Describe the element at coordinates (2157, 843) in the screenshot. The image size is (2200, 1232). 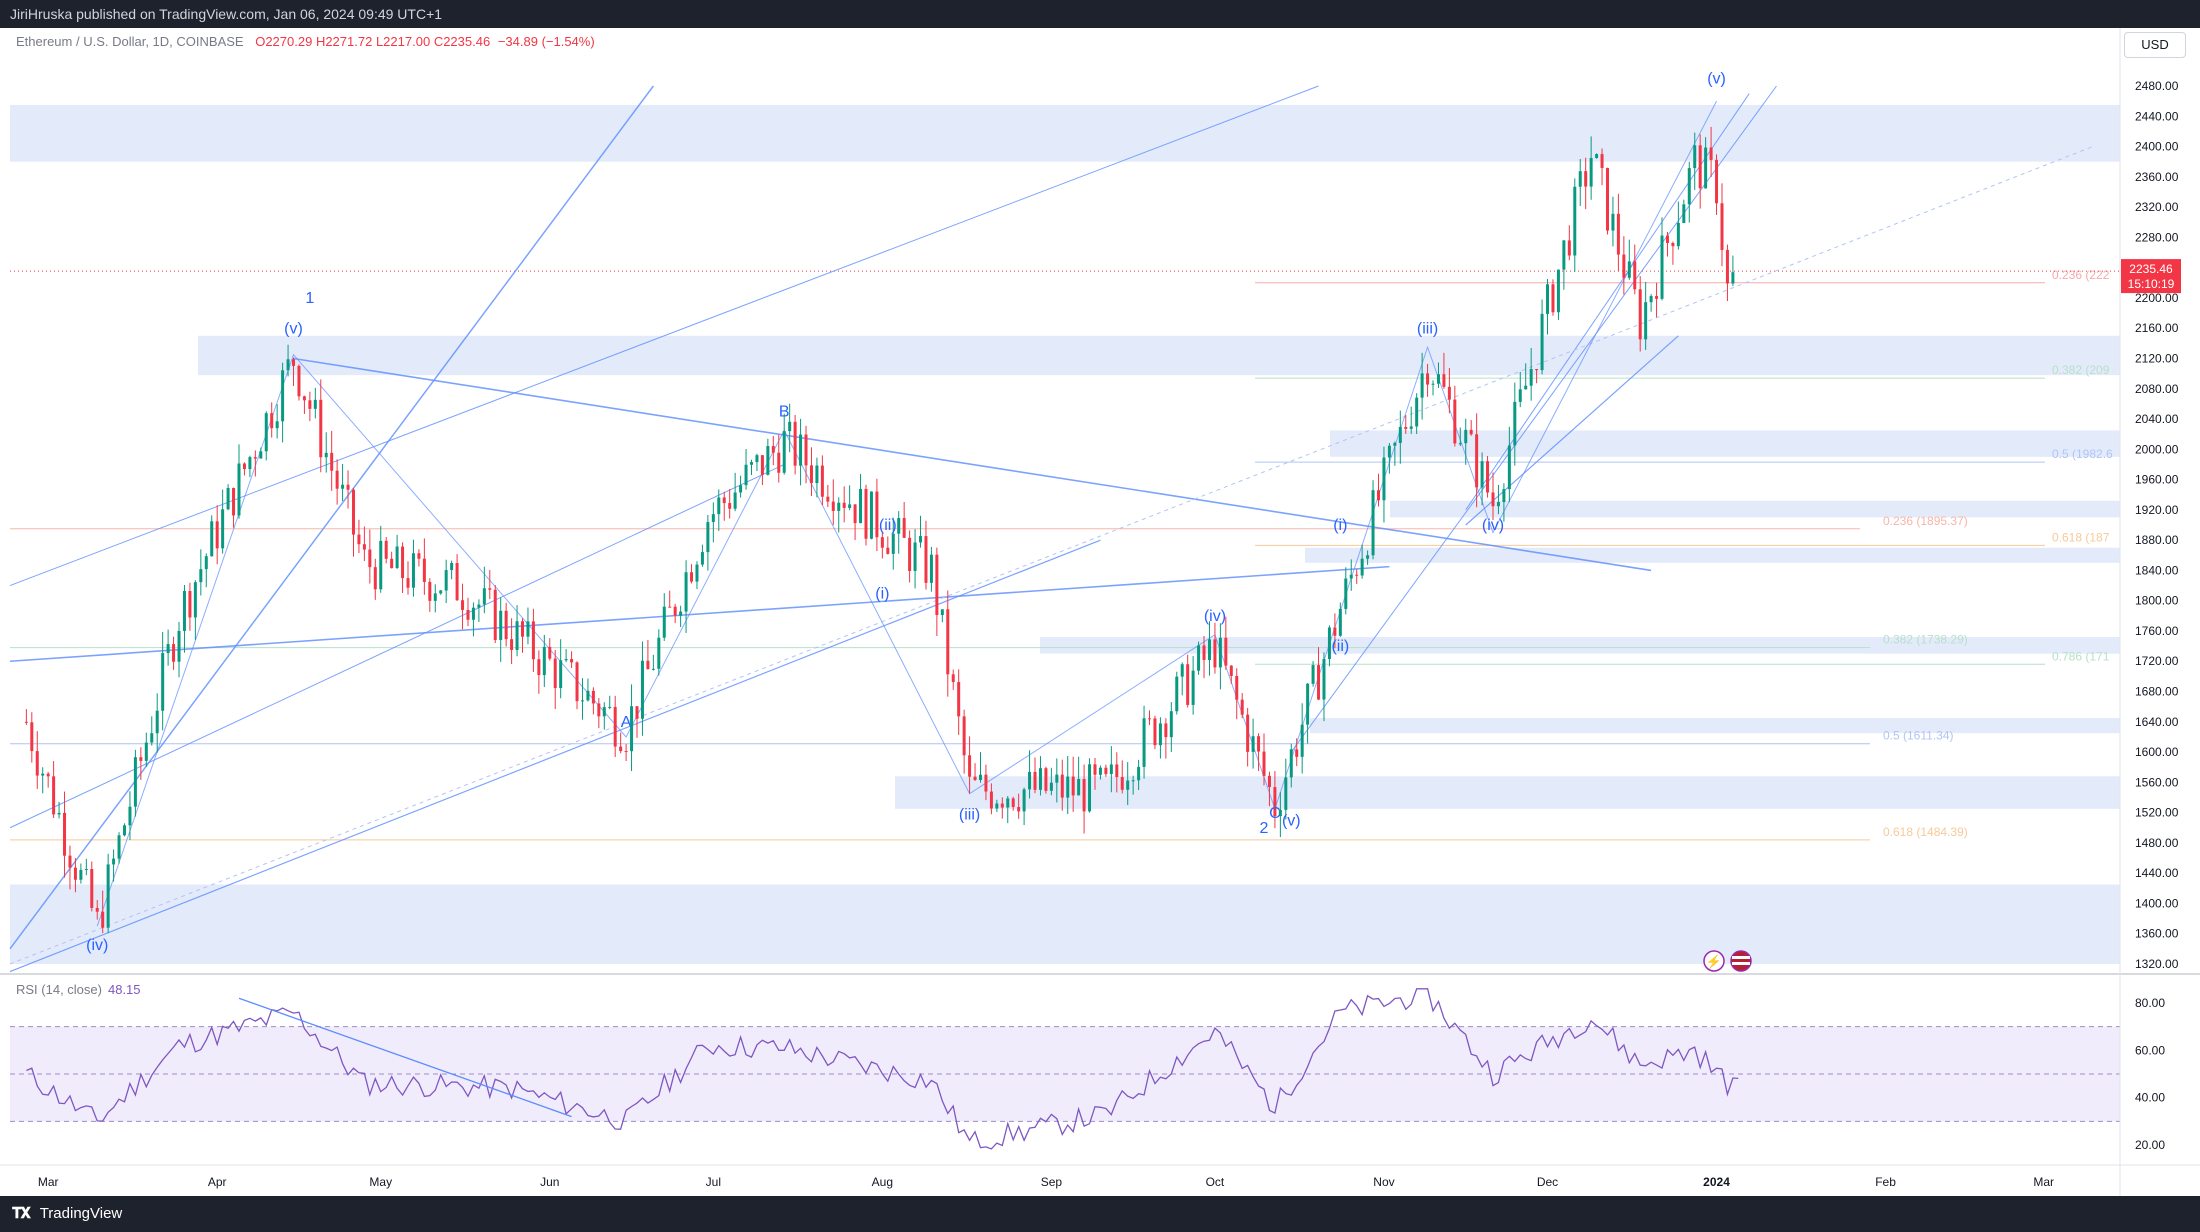
I see `y-tick-label: 1480.00` at that location.